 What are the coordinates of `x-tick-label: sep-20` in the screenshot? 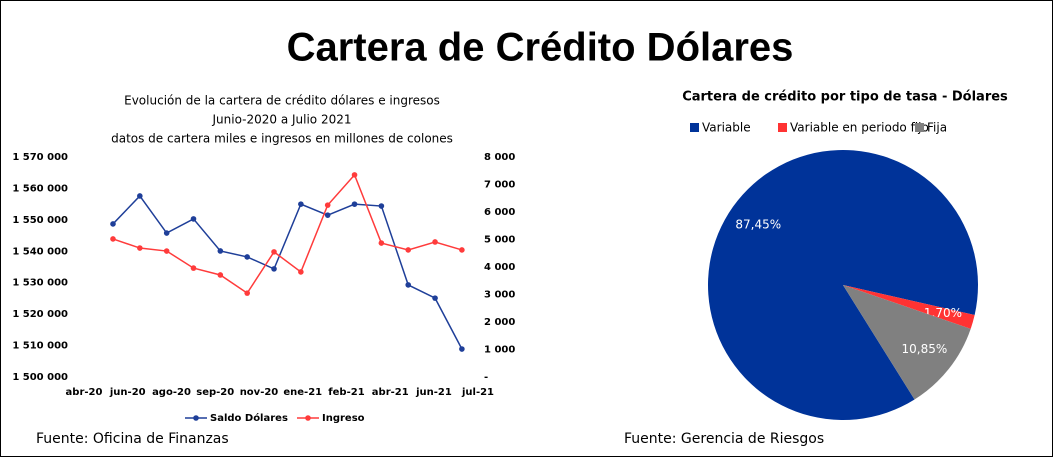 It's located at (215, 392).